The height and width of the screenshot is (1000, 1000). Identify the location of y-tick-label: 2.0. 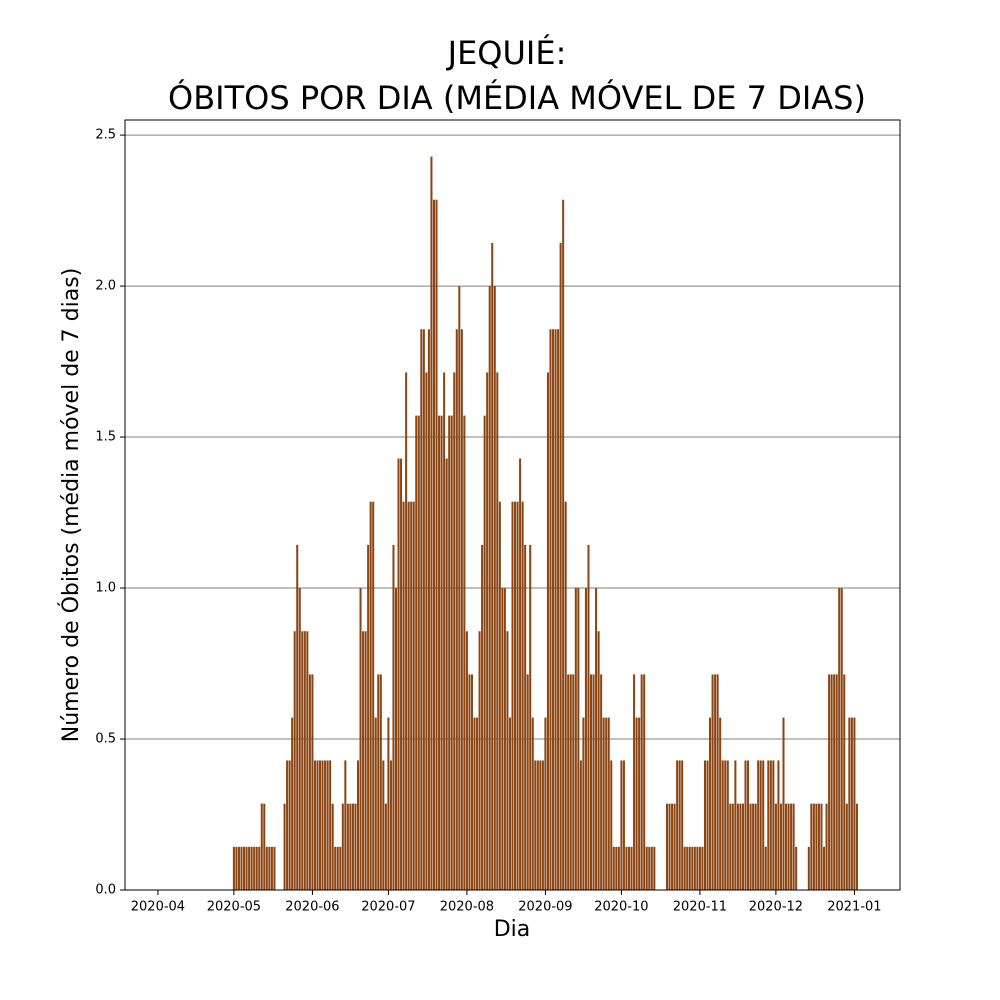
(105, 286).